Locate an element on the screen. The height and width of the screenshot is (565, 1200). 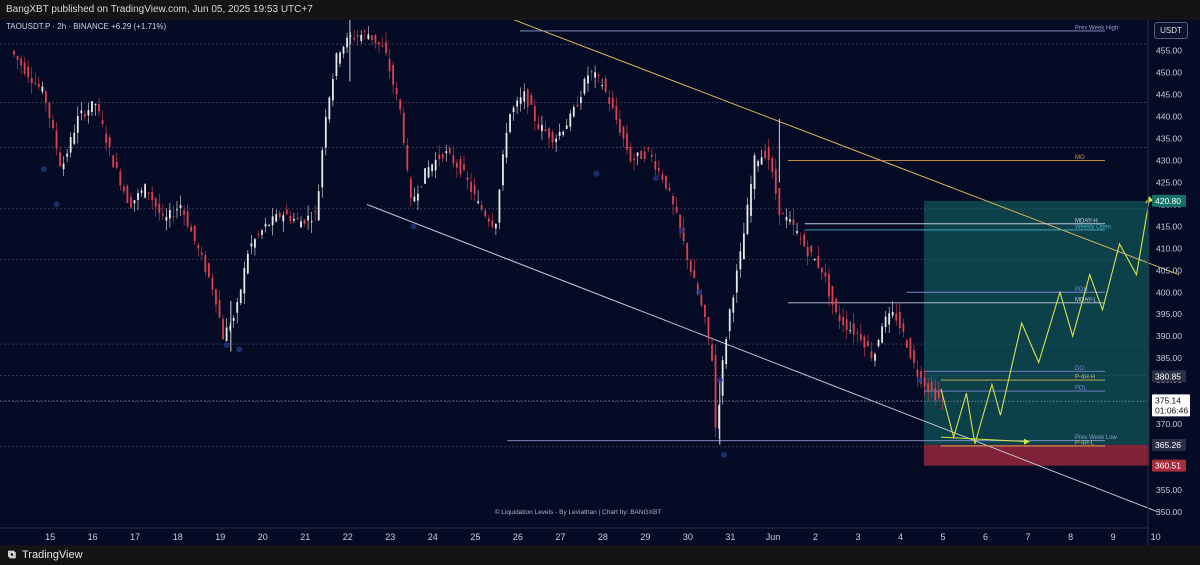
x-tick-label: 15 is located at coordinates (50, 537).